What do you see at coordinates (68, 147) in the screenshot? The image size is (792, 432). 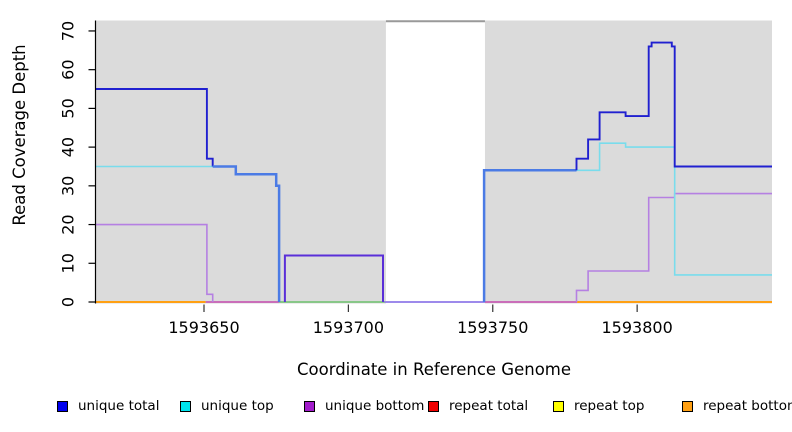 I see `y-tick-label: 40` at bounding box center [68, 147].